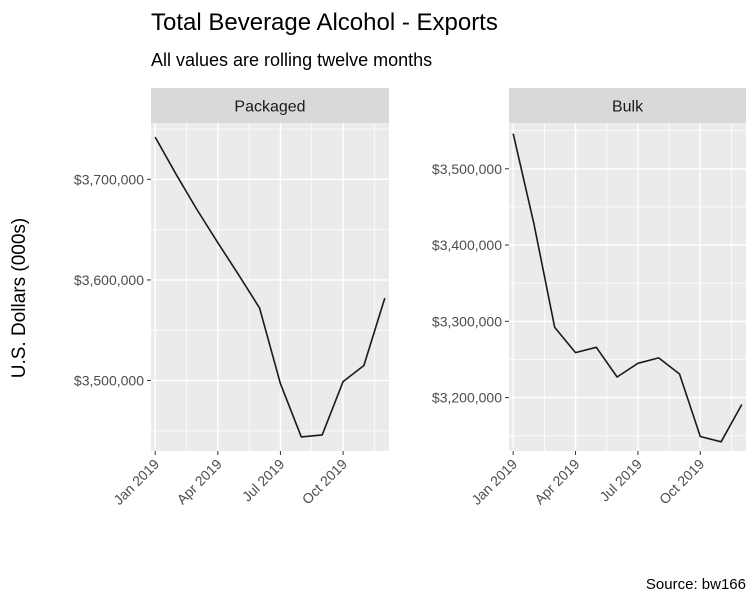 The width and height of the screenshot is (756, 604). What do you see at coordinates (109, 280) in the screenshot?
I see `y-tick-label: $3,600,000` at bounding box center [109, 280].